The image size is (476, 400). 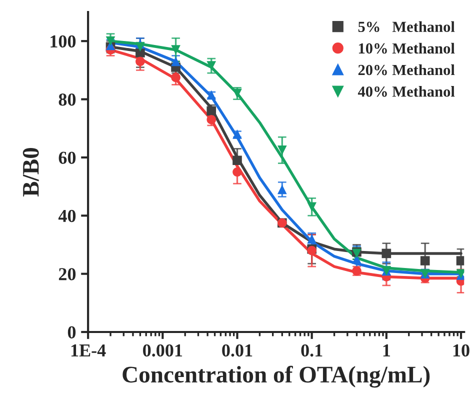 What do you see at coordinates (67, 158) in the screenshot?
I see `y-tick-label: 60` at bounding box center [67, 158].